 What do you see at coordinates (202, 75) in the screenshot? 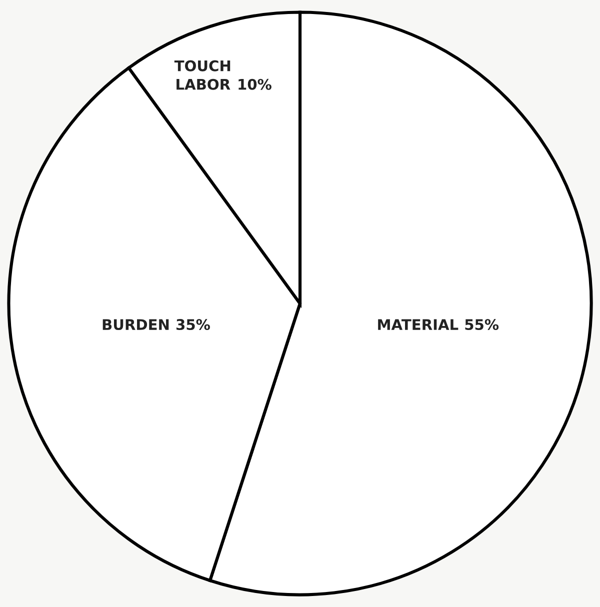
I see `slice-label: TOUCH LABOR` at bounding box center [202, 75].